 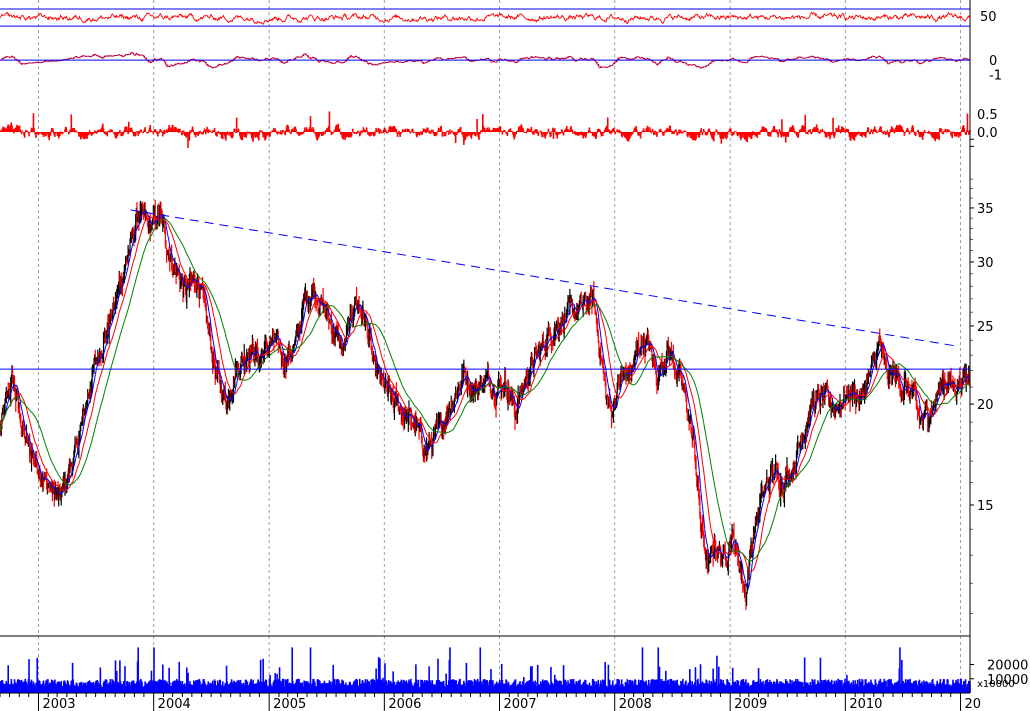 What do you see at coordinates (996, 684) in the screenshot?
I see `volume-unit-label: x10000` at bounding box center [996, 684].